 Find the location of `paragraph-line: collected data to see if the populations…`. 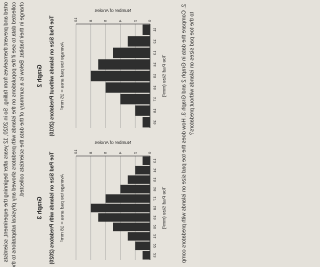

paragraph-line: collected data to see if the populations… is located at coordinates (14, 134).